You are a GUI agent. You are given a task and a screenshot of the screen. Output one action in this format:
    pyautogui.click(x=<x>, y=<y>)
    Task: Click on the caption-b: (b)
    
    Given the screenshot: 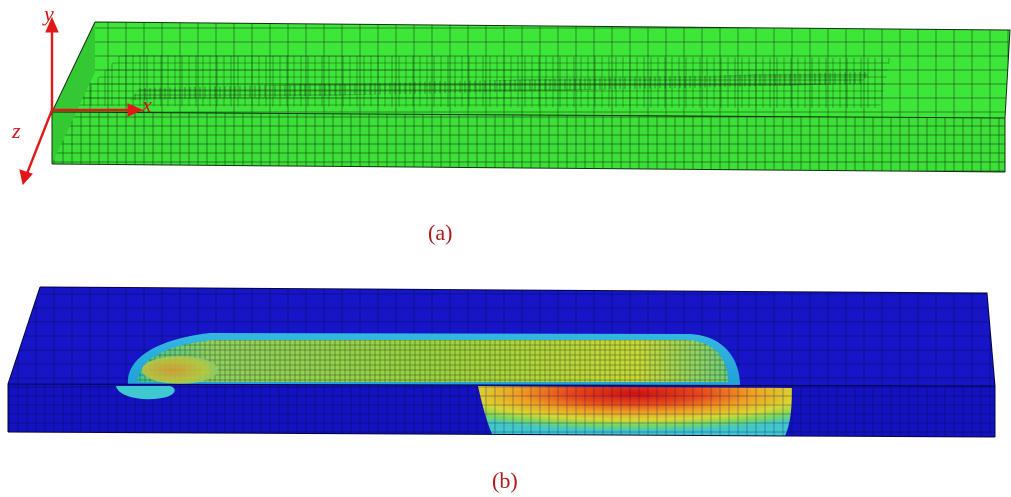 What is the action you would take?
    pyautogui.click(x=505, y=480)
    